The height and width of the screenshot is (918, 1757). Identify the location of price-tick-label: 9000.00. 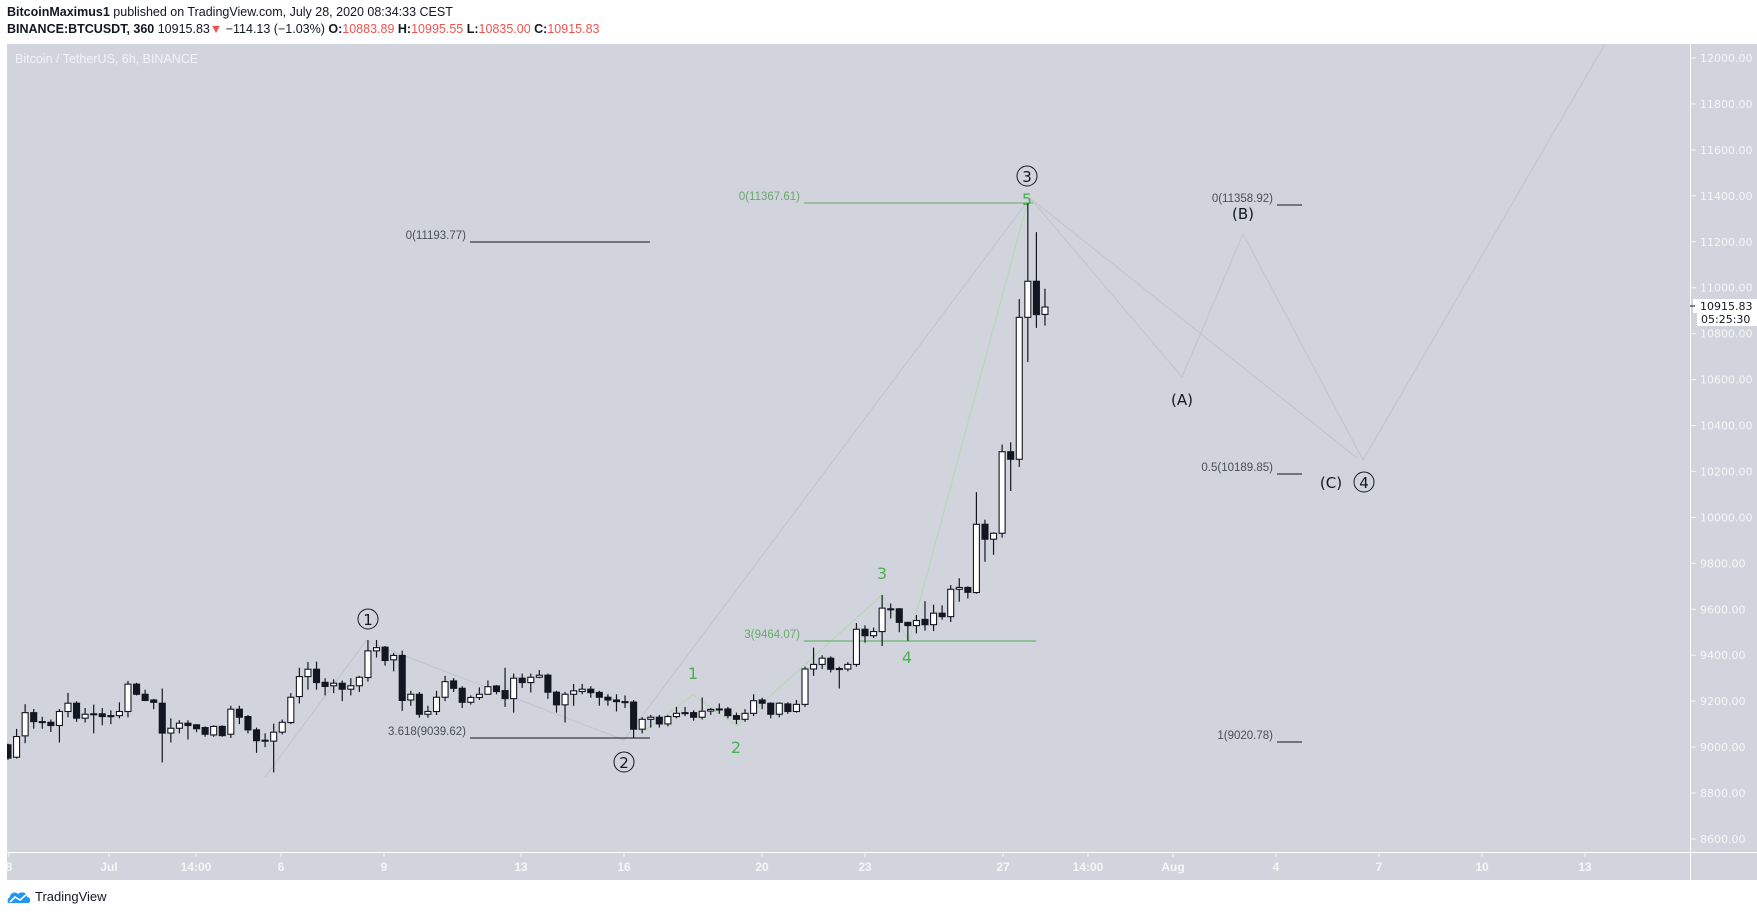
(1723, 747).